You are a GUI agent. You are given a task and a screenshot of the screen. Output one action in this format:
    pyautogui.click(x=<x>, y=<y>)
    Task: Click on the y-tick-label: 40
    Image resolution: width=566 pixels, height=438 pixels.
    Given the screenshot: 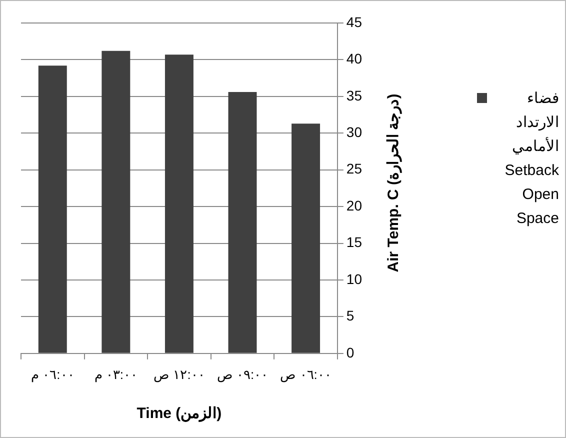 What is the action you would take?
    pyautogui.click(x=354, y=58)
    